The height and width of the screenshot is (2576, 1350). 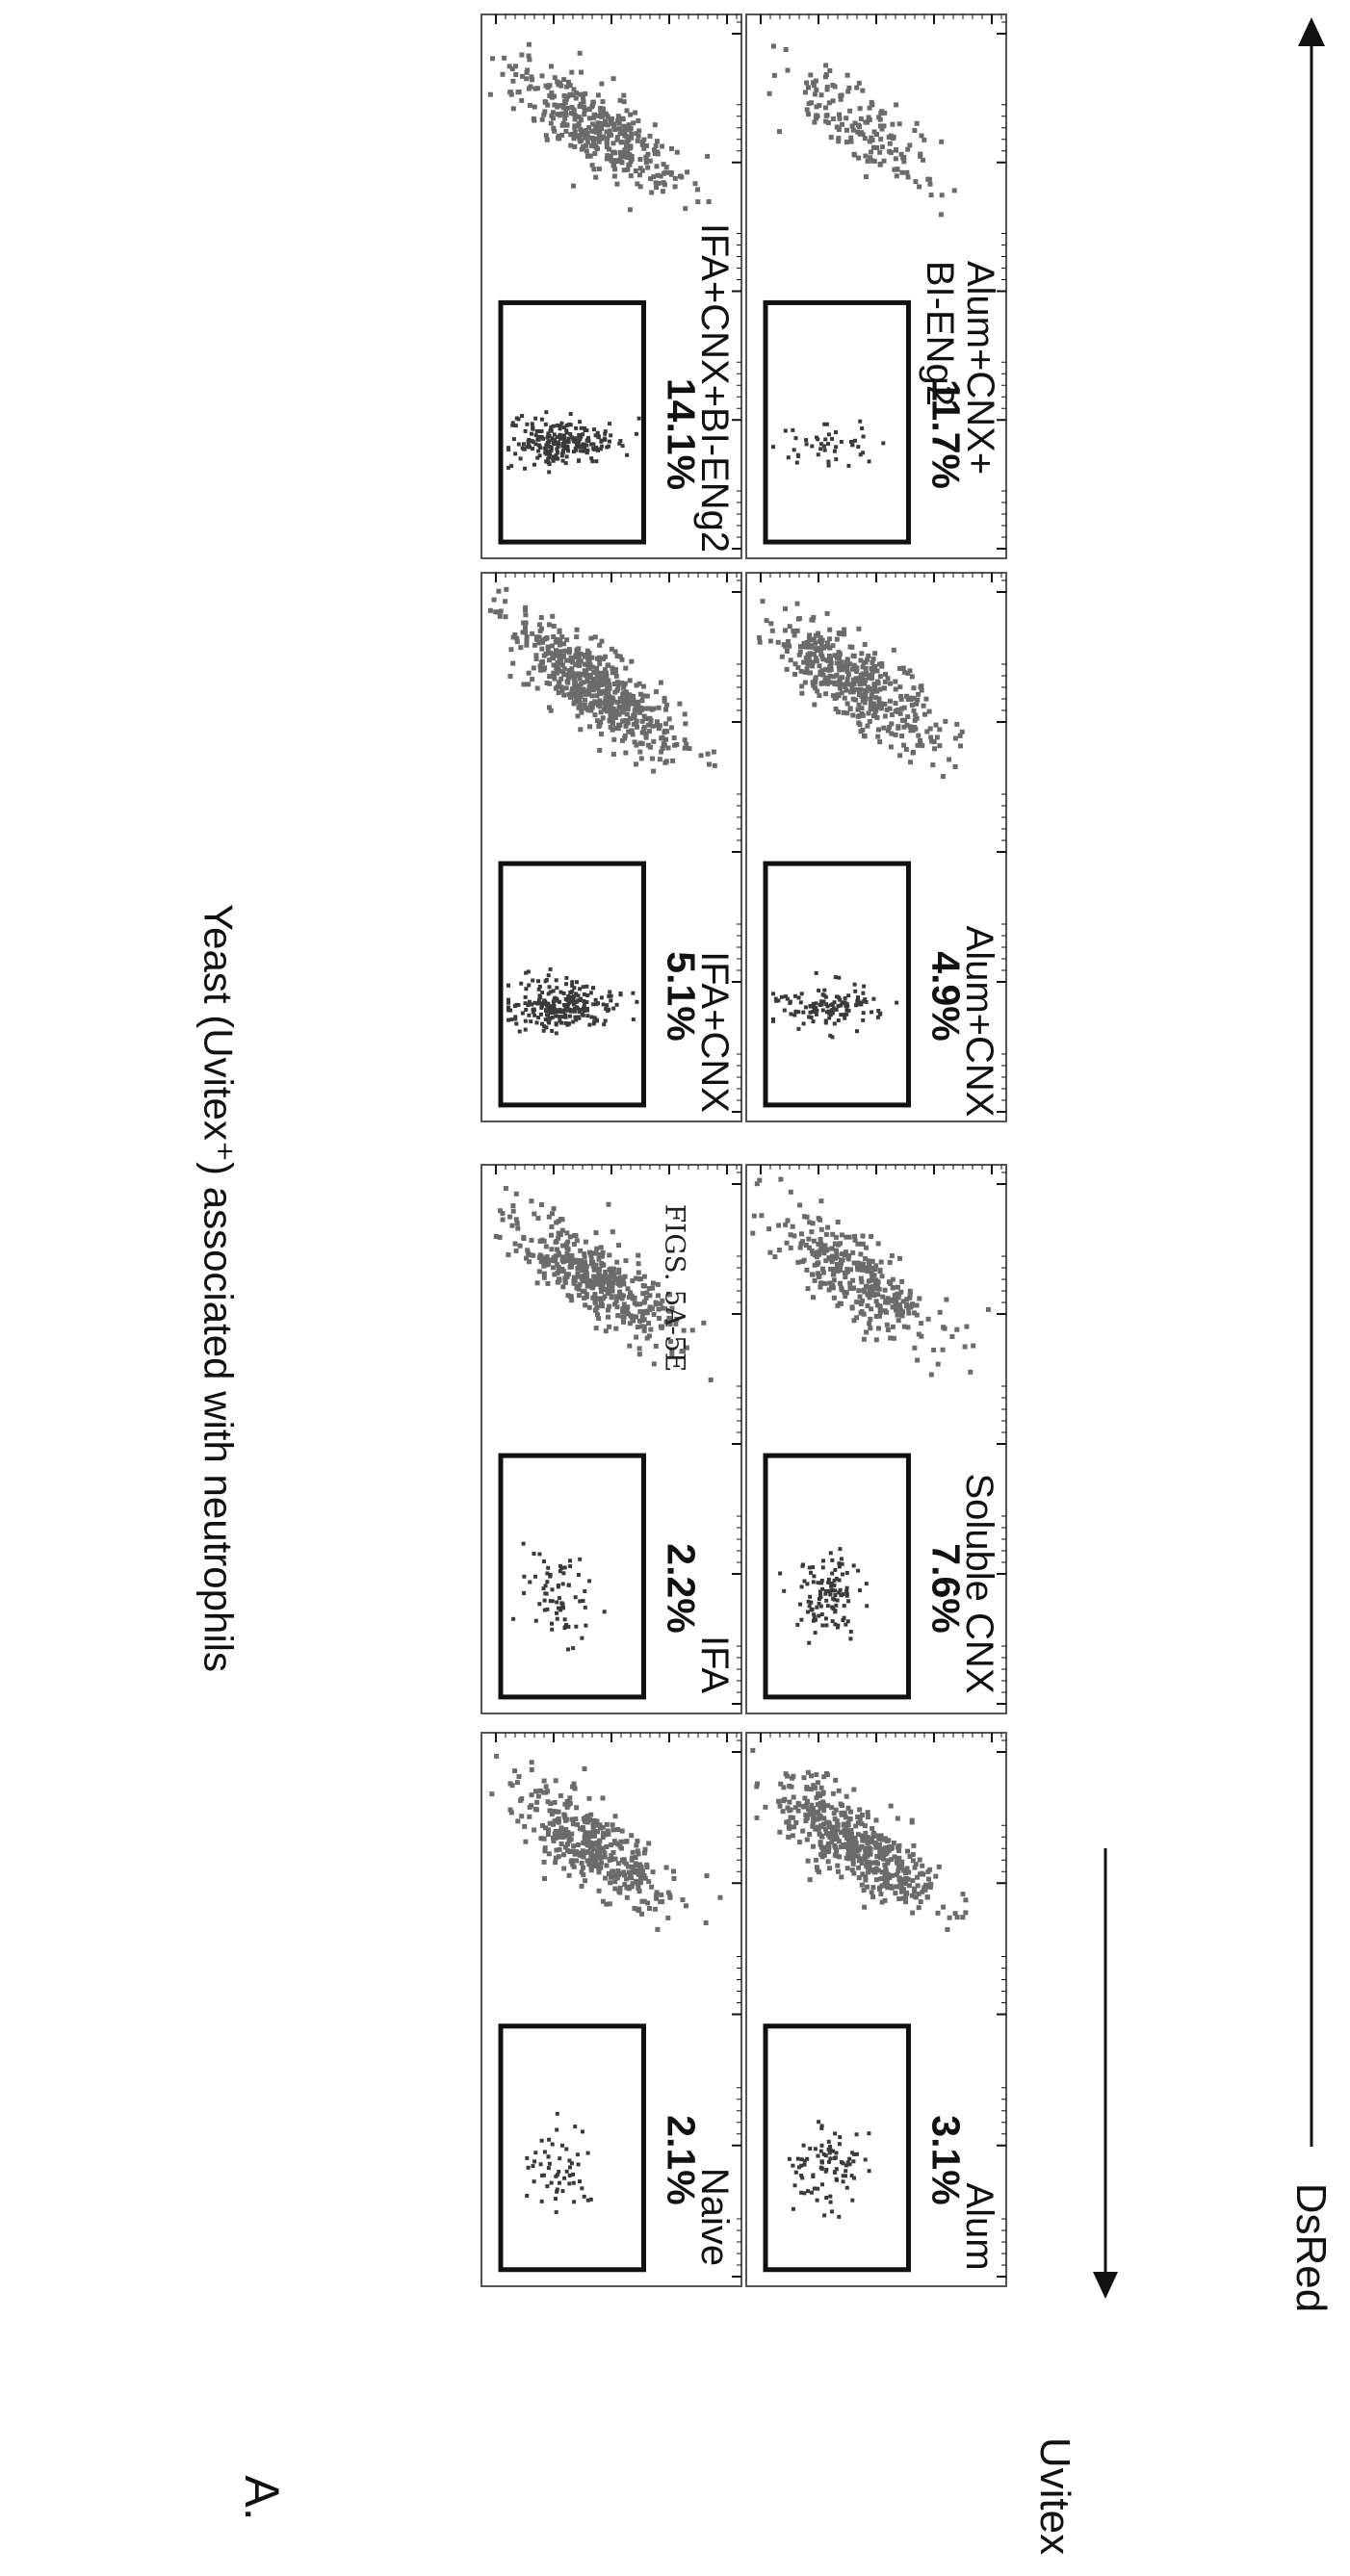 I want to click on dot-plot-panel, so click(x=611, y=286).